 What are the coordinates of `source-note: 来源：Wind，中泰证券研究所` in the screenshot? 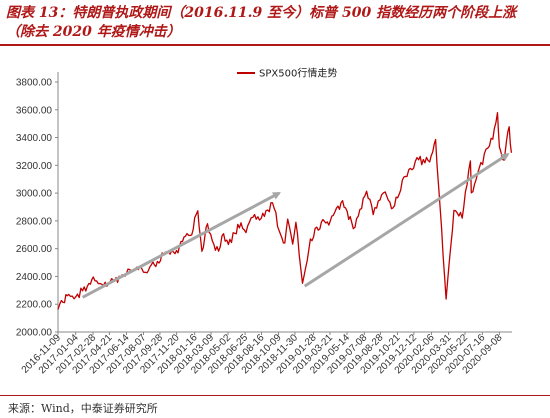 It's located at (83, 408).